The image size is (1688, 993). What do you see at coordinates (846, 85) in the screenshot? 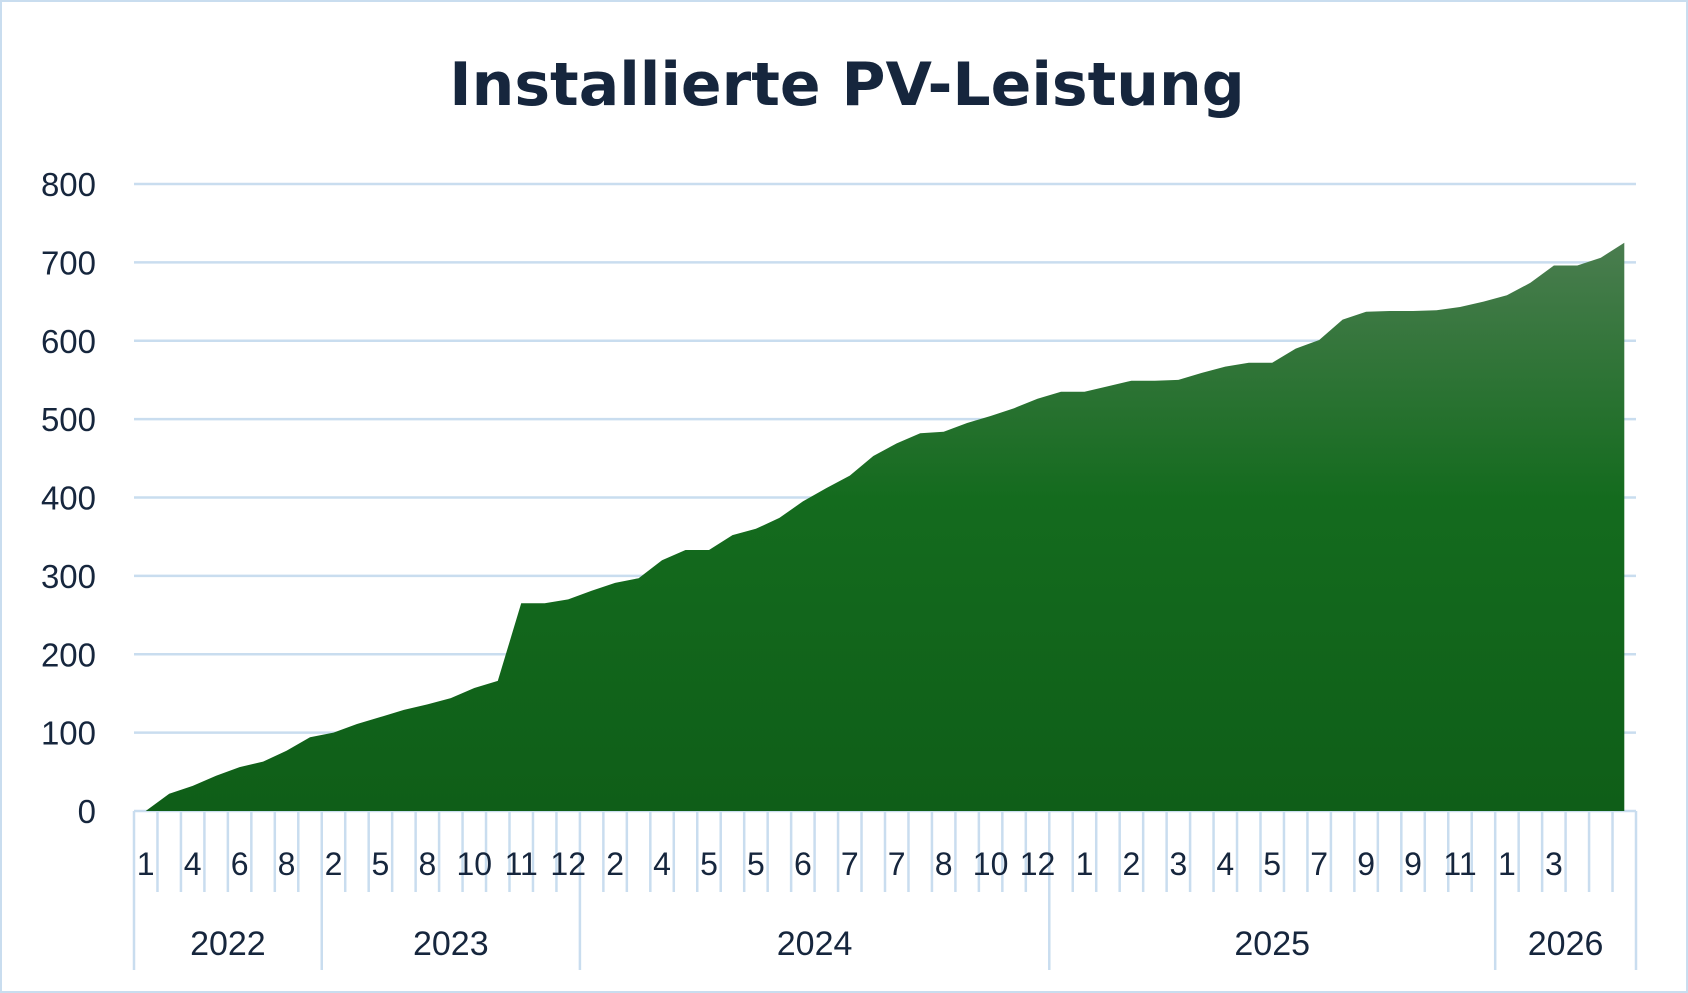
I see `chart-title: Installierte PV-Leistung` at bounding box center [846, 85].